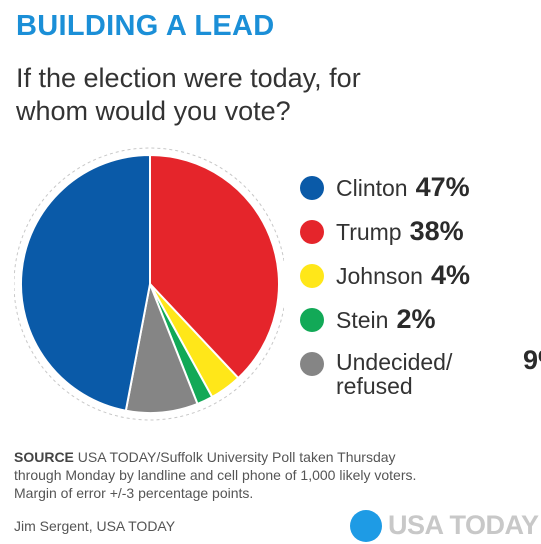 The height and width of the screenshot is (544, 541). I want to click on legend-item-johnson: Johnson 4%, so click(417, 282).